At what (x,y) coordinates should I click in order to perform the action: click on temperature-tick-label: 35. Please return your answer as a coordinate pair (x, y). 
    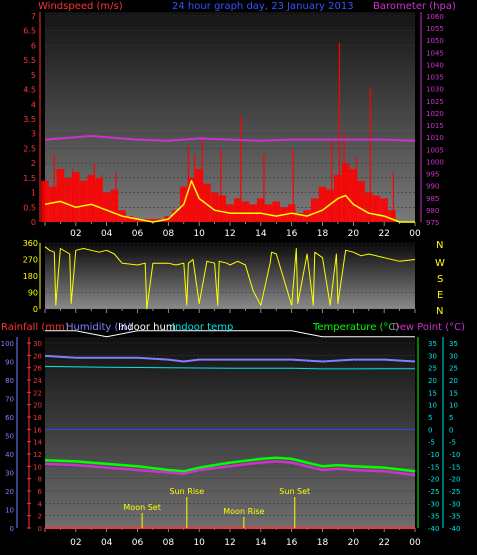
    Looking at the image, I should click on (432, 344).